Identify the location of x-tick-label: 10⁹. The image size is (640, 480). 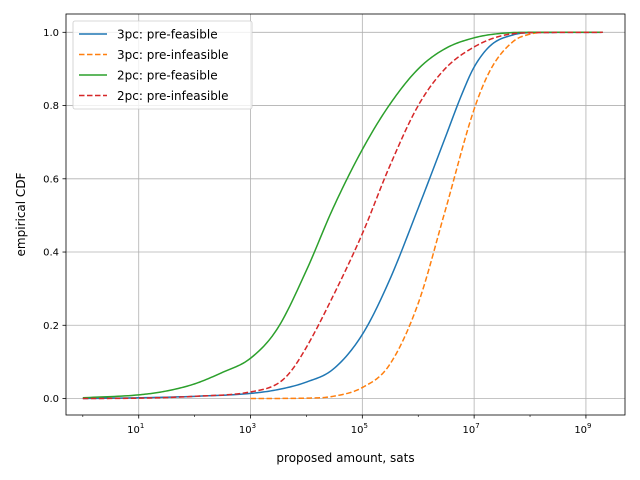
(582, 429).